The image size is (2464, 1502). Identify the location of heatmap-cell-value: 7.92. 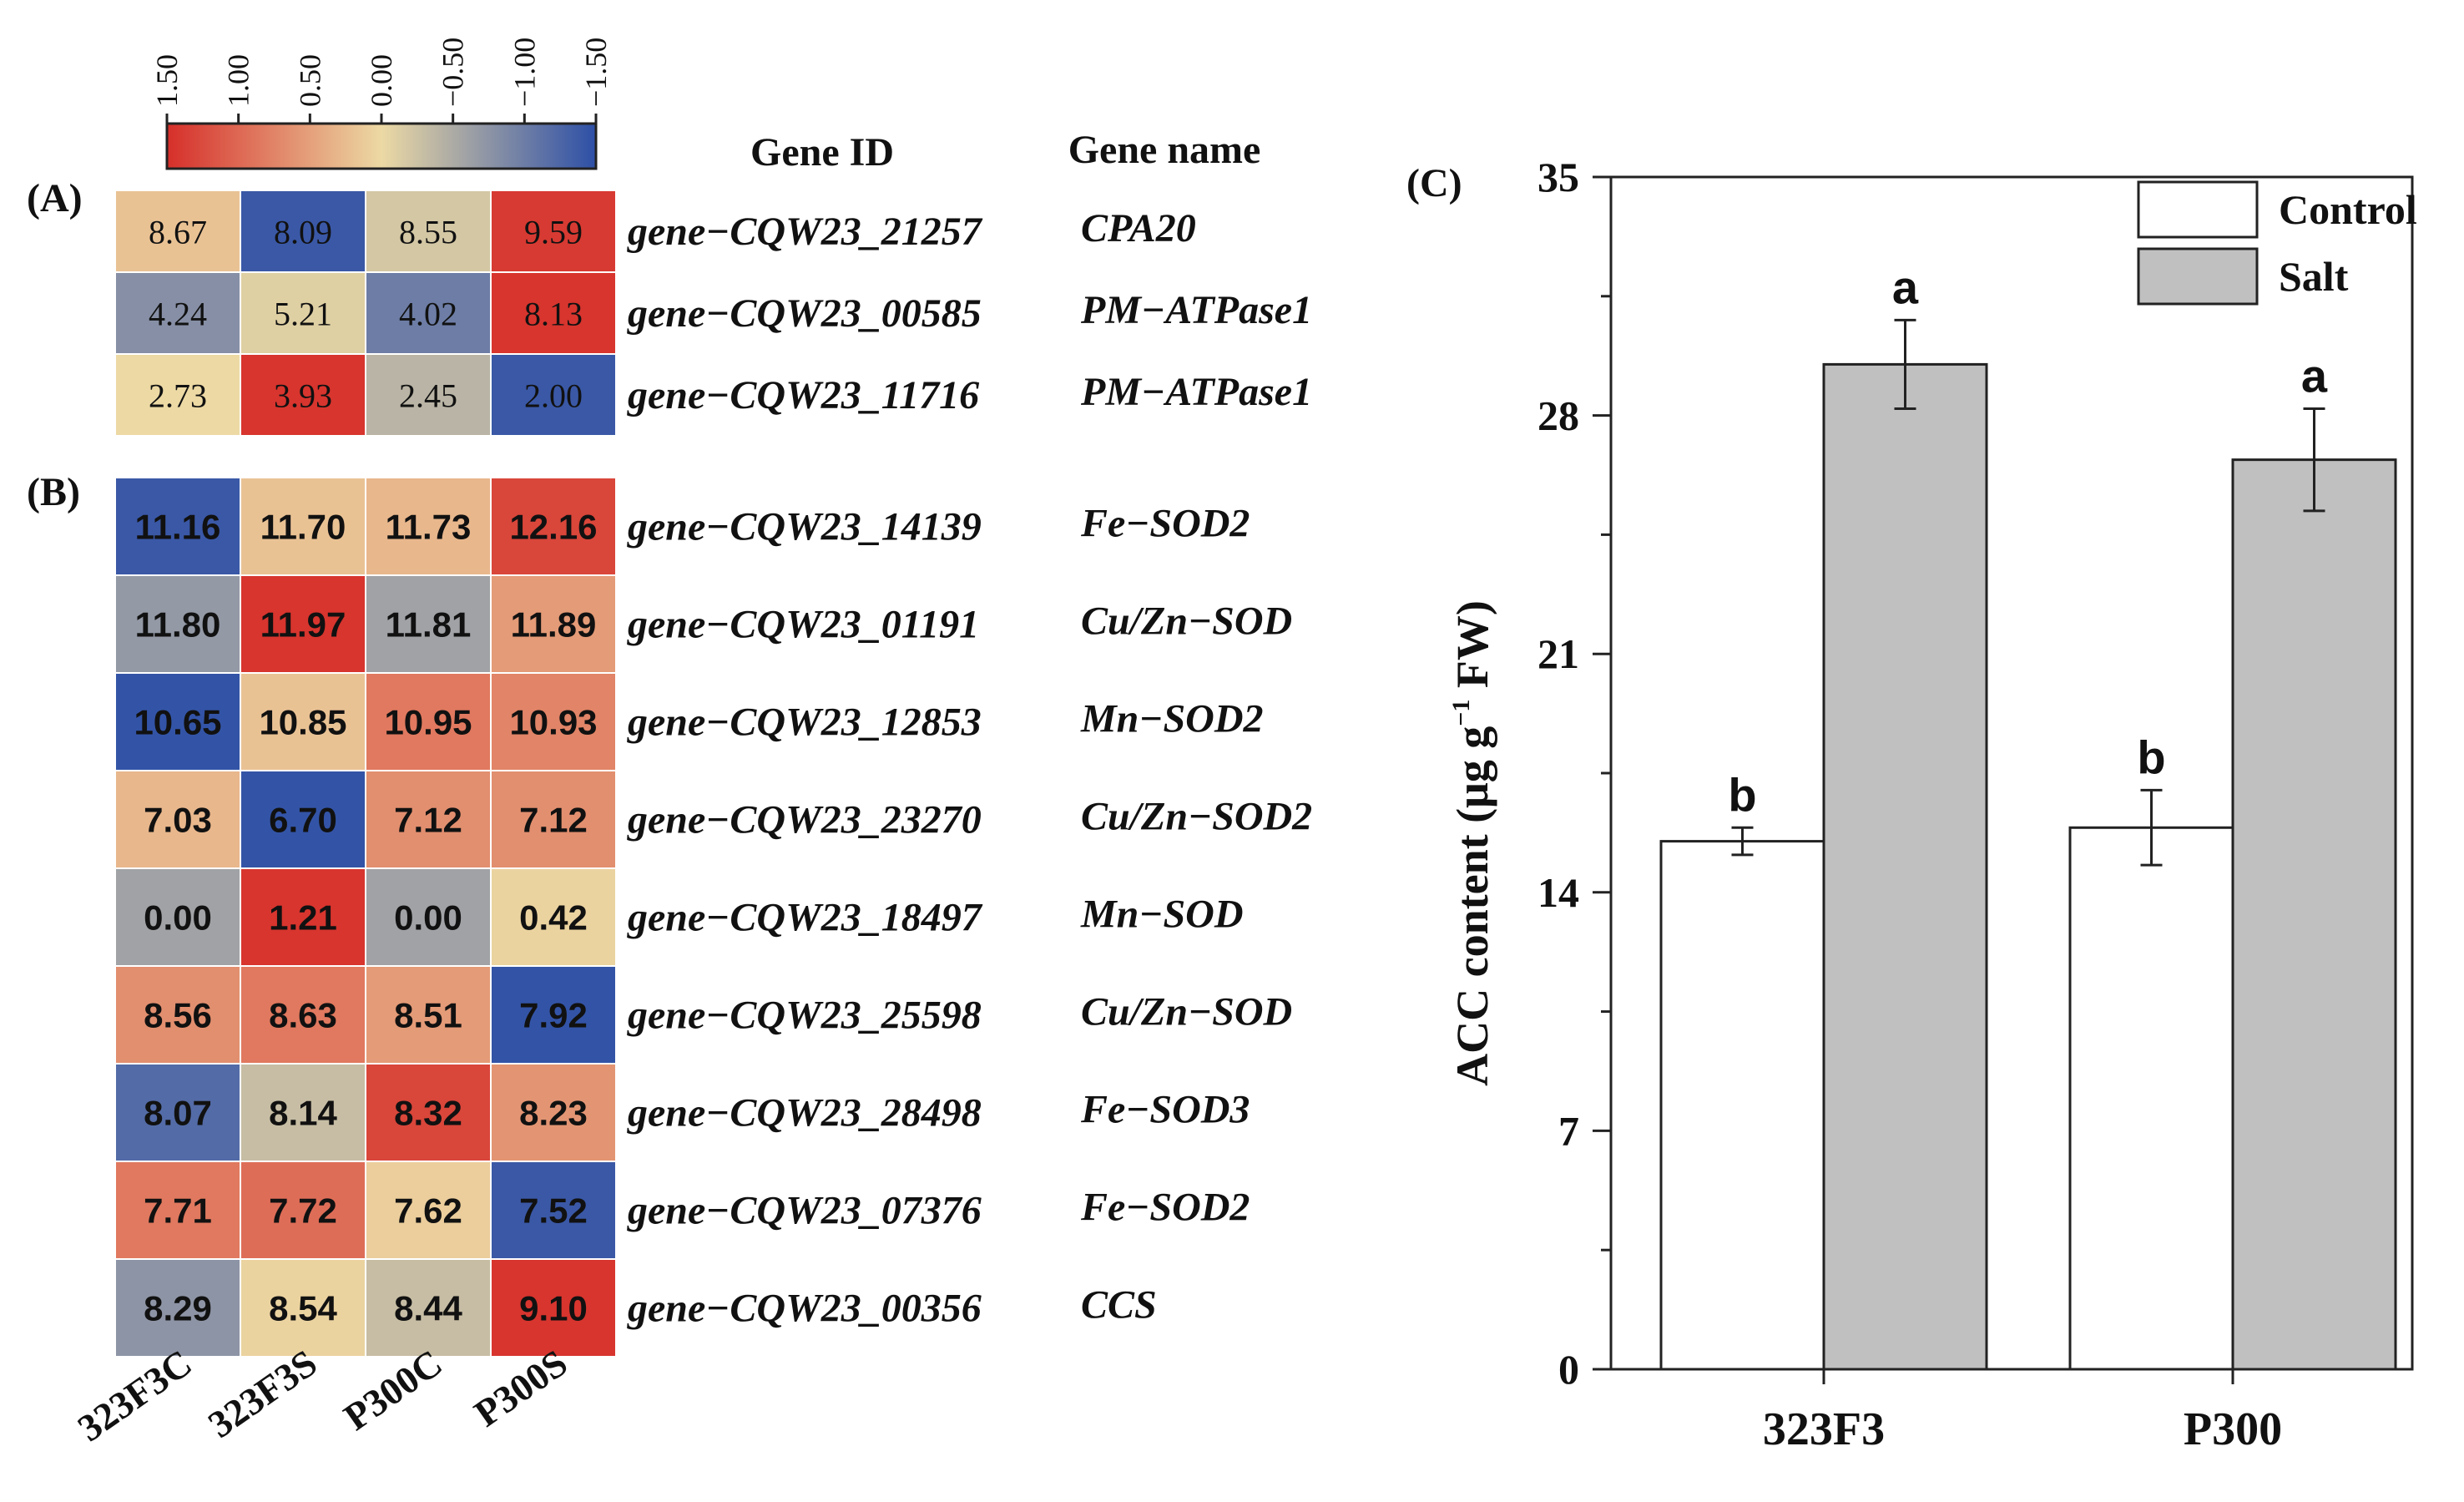
(553, 1015).